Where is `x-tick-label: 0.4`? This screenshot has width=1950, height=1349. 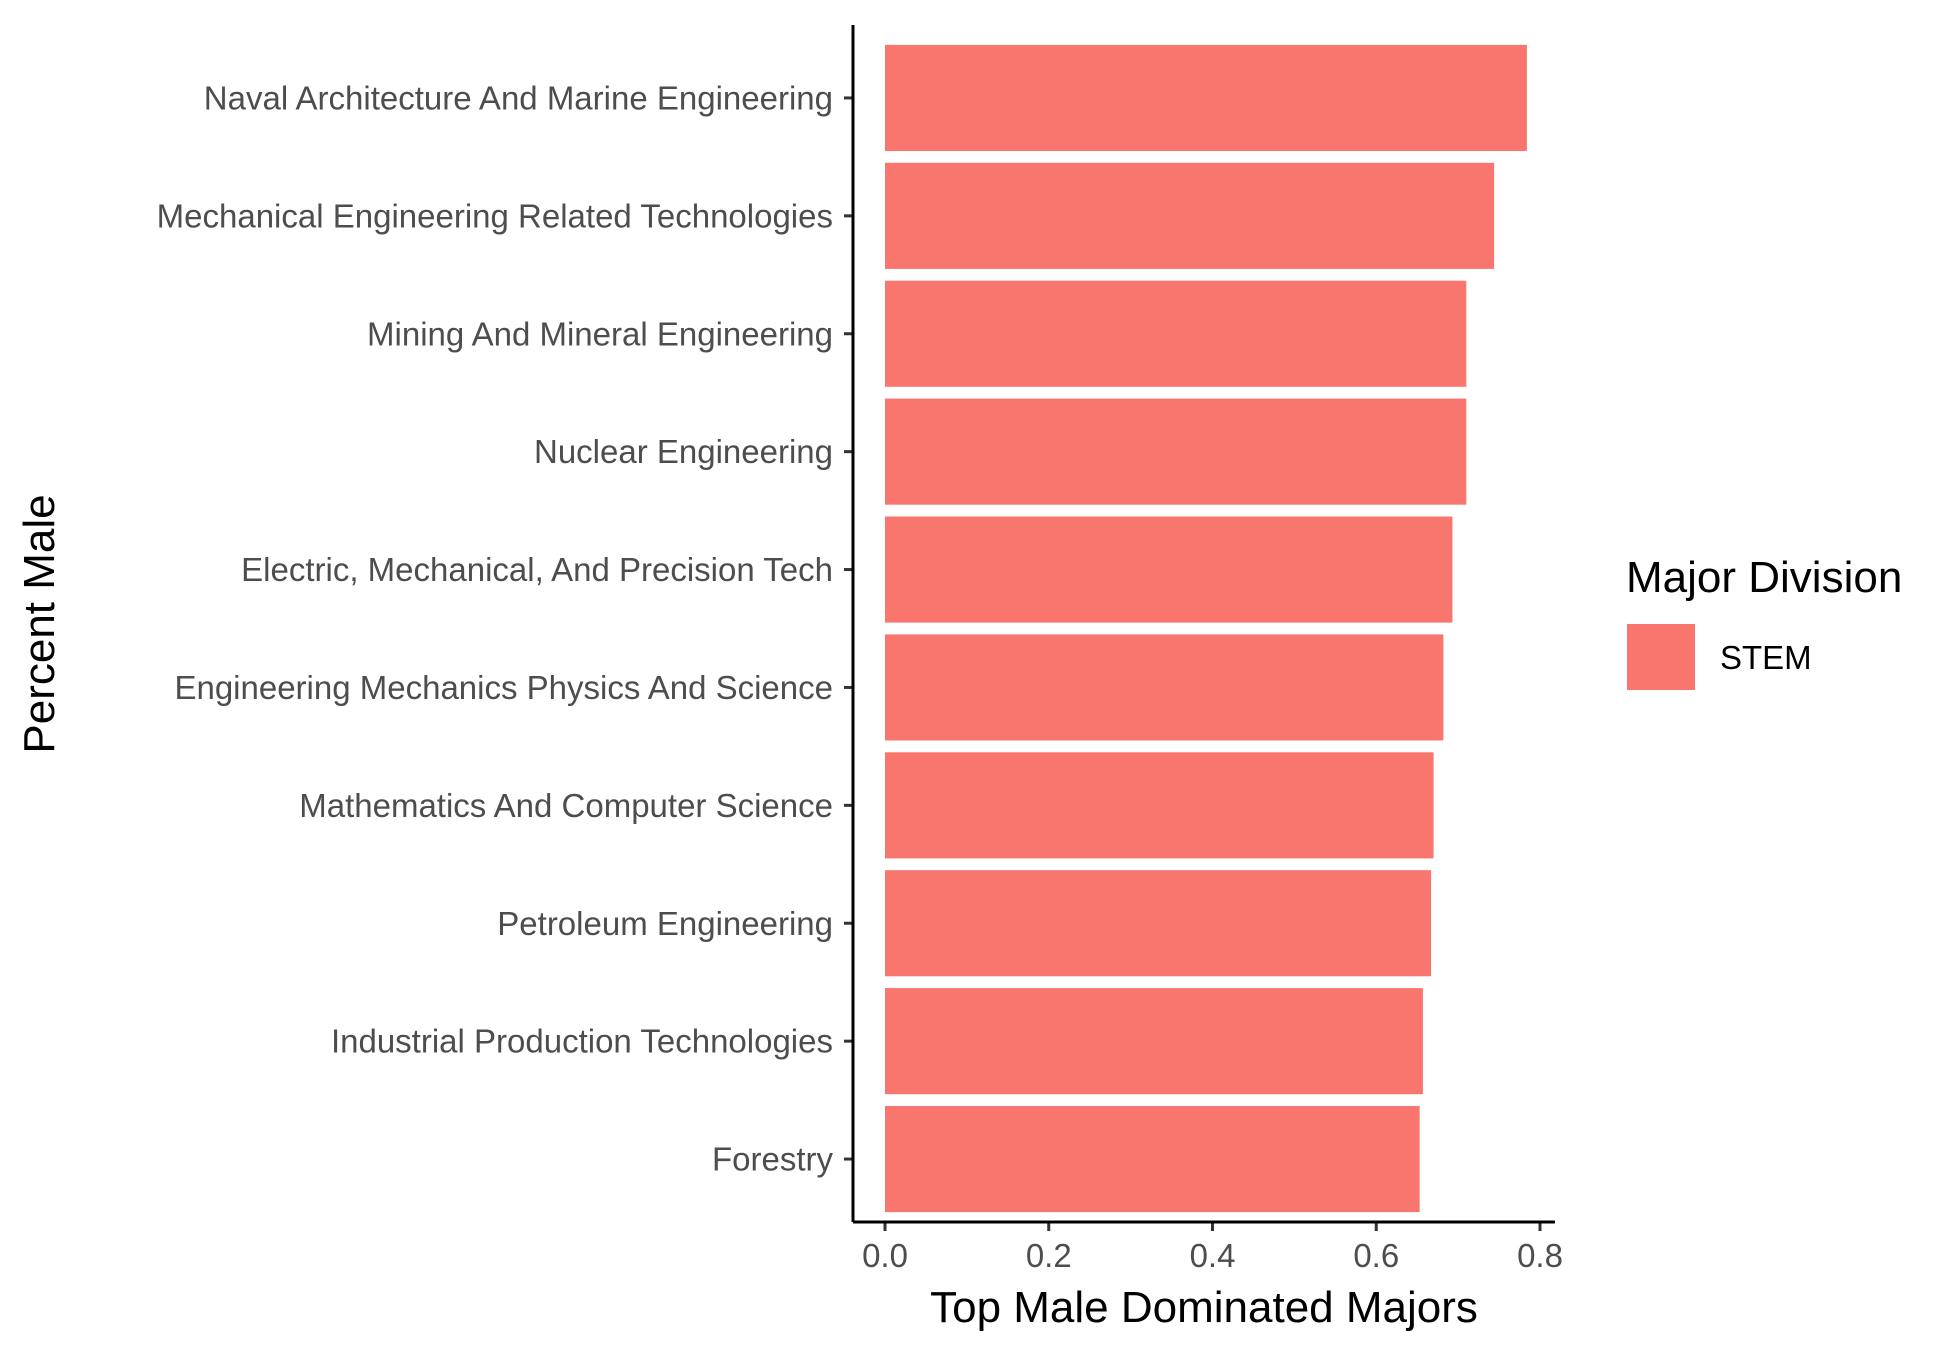 x-tick-label: 0.4 is located at coordinates (1213, 1255).